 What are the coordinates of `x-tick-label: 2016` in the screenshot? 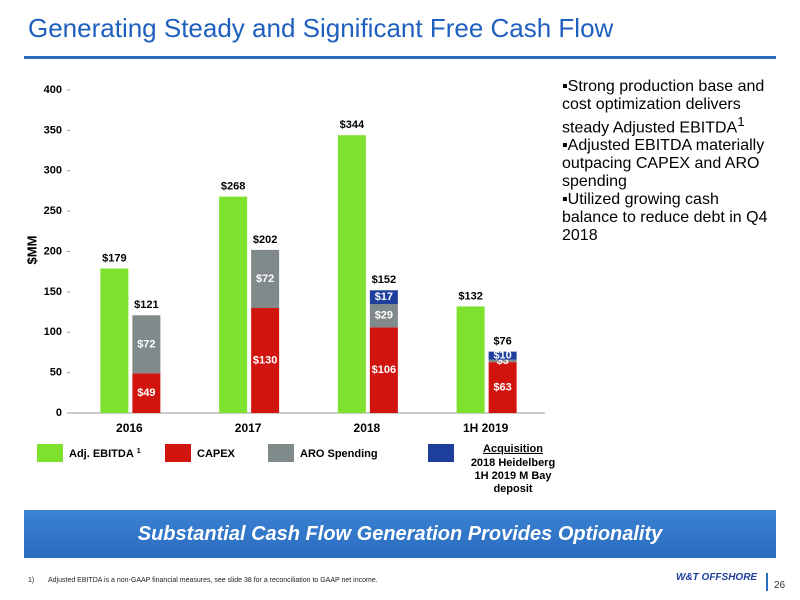 It's located at (129, 428).